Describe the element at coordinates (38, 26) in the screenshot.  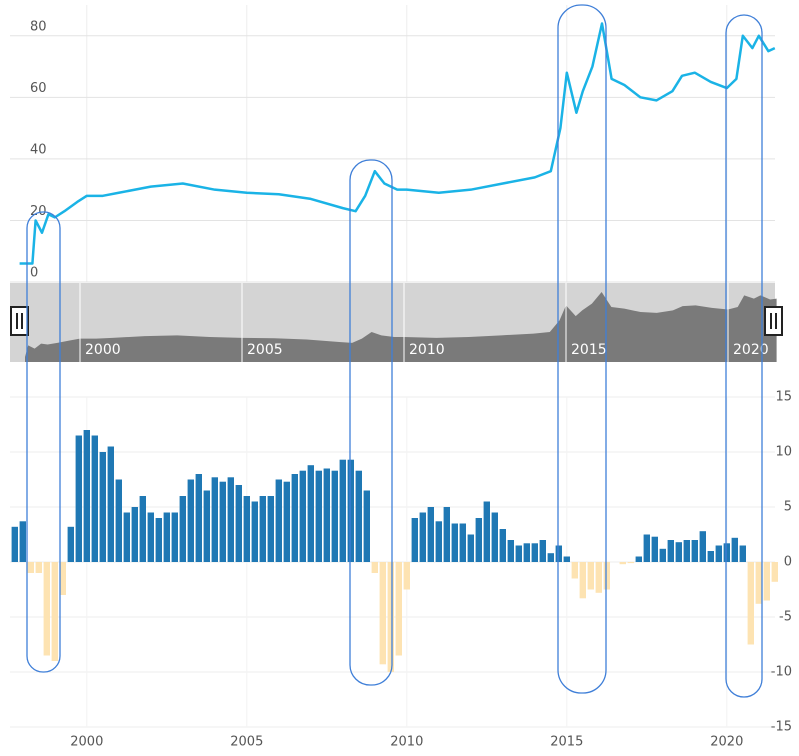
I see `y-tick-label: 80` at that location.